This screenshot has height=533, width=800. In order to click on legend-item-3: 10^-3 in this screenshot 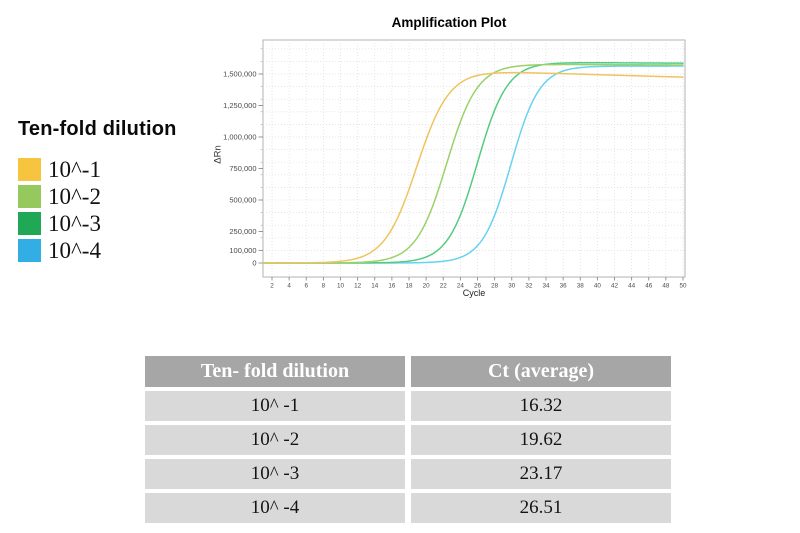, I will do `click(97, 223)`.